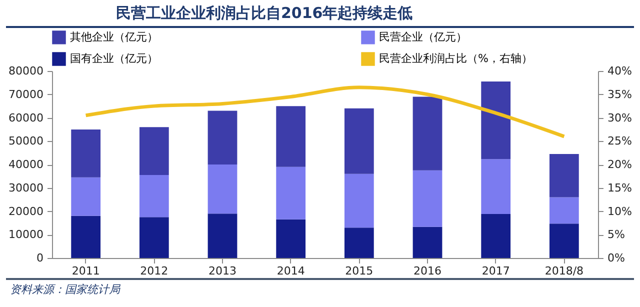  I want to click on y2-tick-label: 20%, so click(620, 164).